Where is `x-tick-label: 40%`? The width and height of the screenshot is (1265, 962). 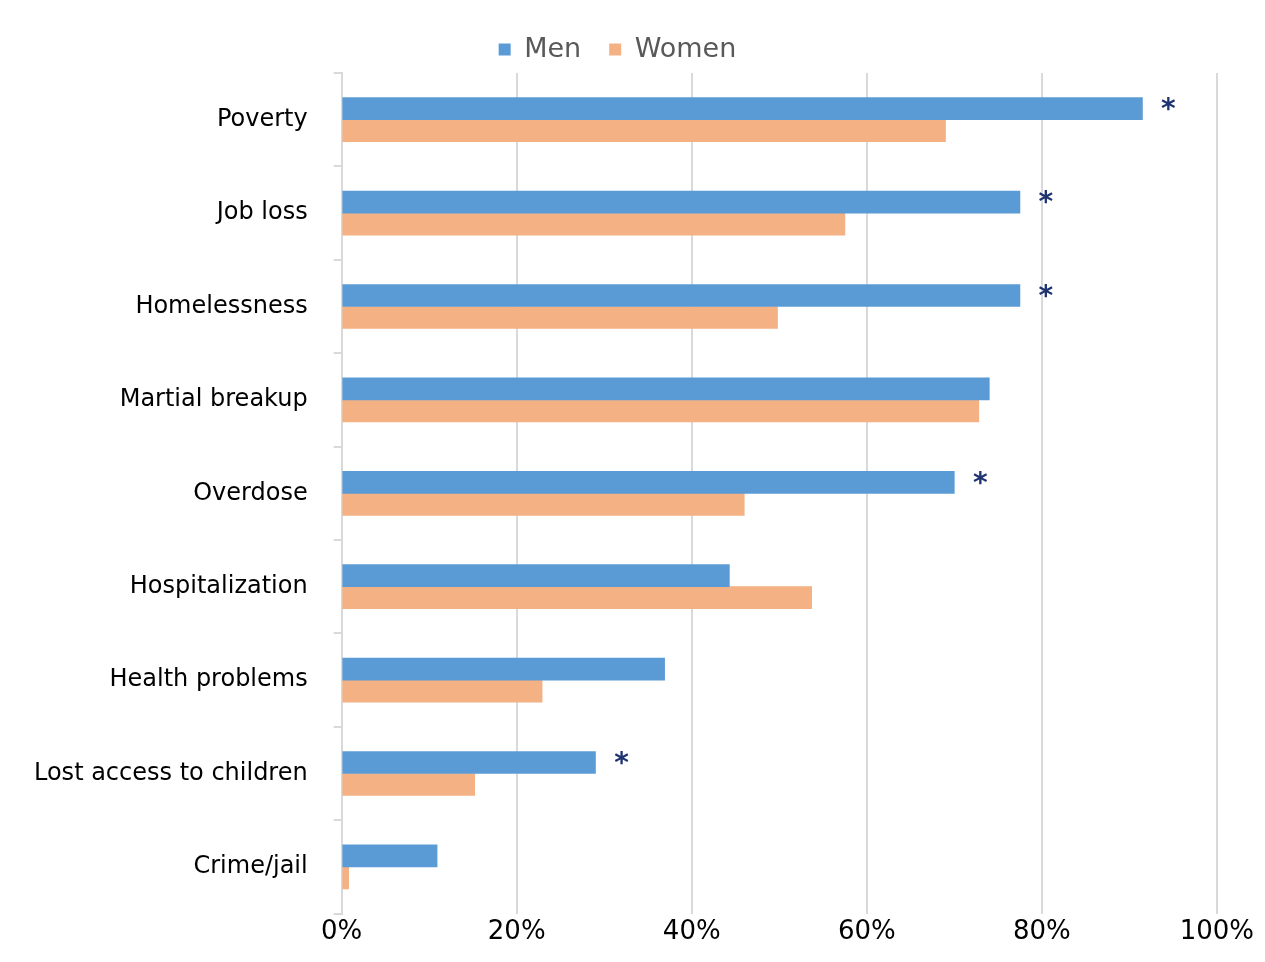 x-tick-label: 40% is located at coordinates (691, 929).